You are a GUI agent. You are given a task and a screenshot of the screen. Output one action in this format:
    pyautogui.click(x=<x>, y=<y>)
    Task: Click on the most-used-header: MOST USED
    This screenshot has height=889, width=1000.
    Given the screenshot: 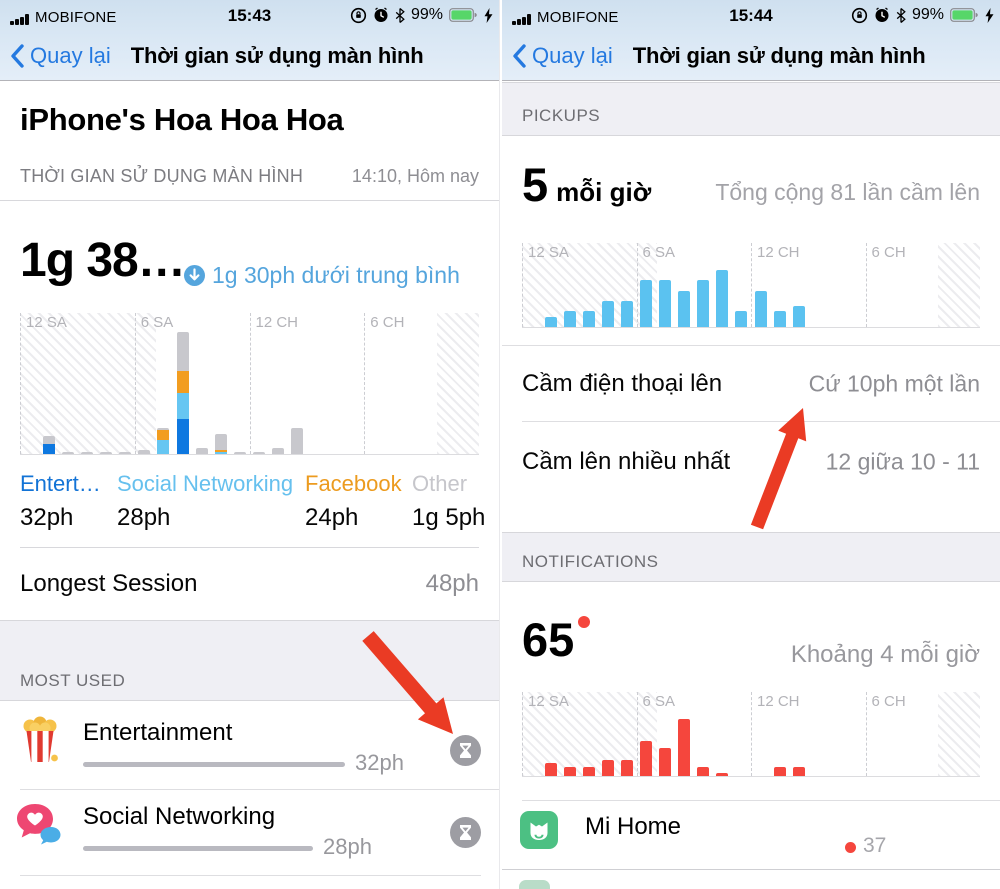 What is the action you would take?
    pyautogui.click(x=73, y=680)
    